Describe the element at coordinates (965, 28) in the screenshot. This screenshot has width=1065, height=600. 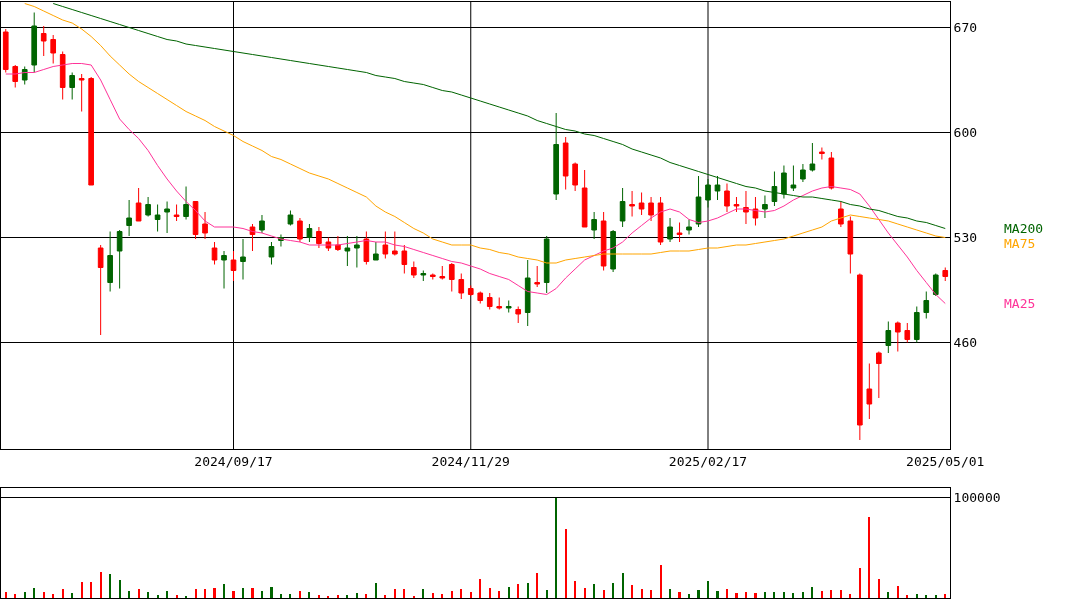
I see `y-tick-label: 670` at that location.